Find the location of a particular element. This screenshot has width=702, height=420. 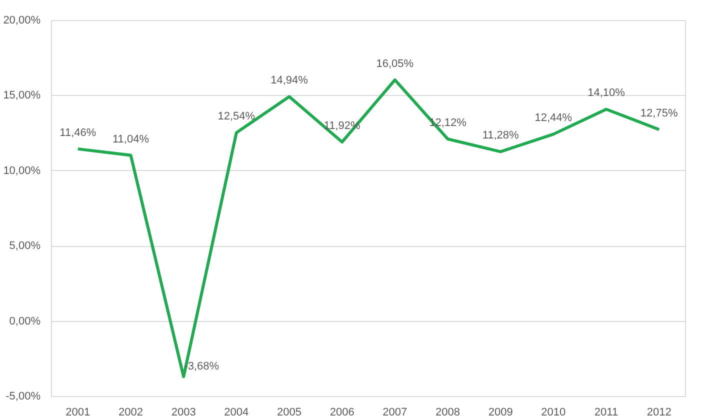

y-tick-label: 5,00% is located at coordinates (25, 246).